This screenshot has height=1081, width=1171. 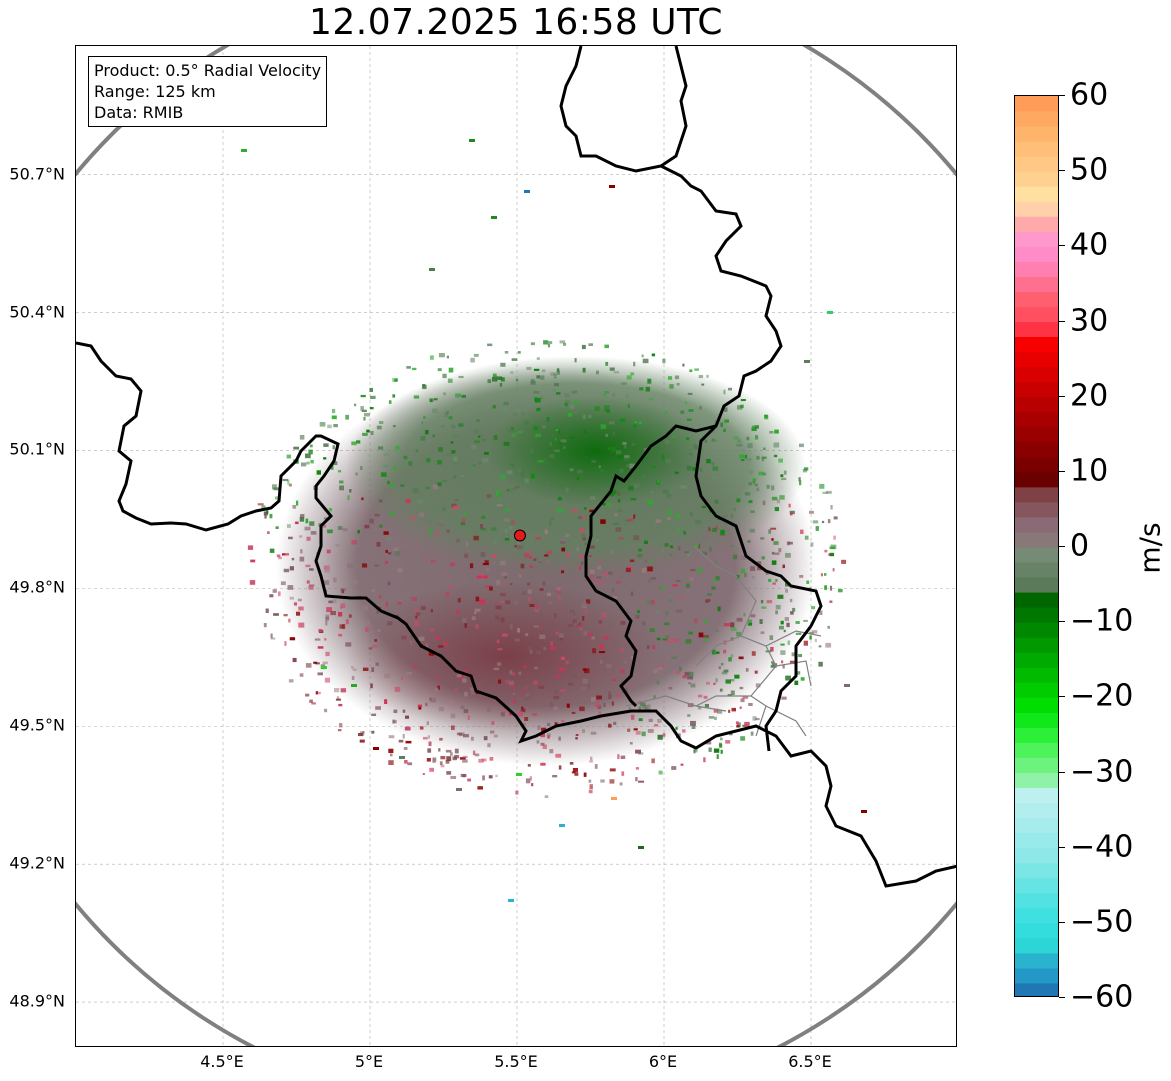 What do you see at coordinates (596, 451) in the screenshot?
I see `echo-mass-core-green` at bounding box center [596, 451].